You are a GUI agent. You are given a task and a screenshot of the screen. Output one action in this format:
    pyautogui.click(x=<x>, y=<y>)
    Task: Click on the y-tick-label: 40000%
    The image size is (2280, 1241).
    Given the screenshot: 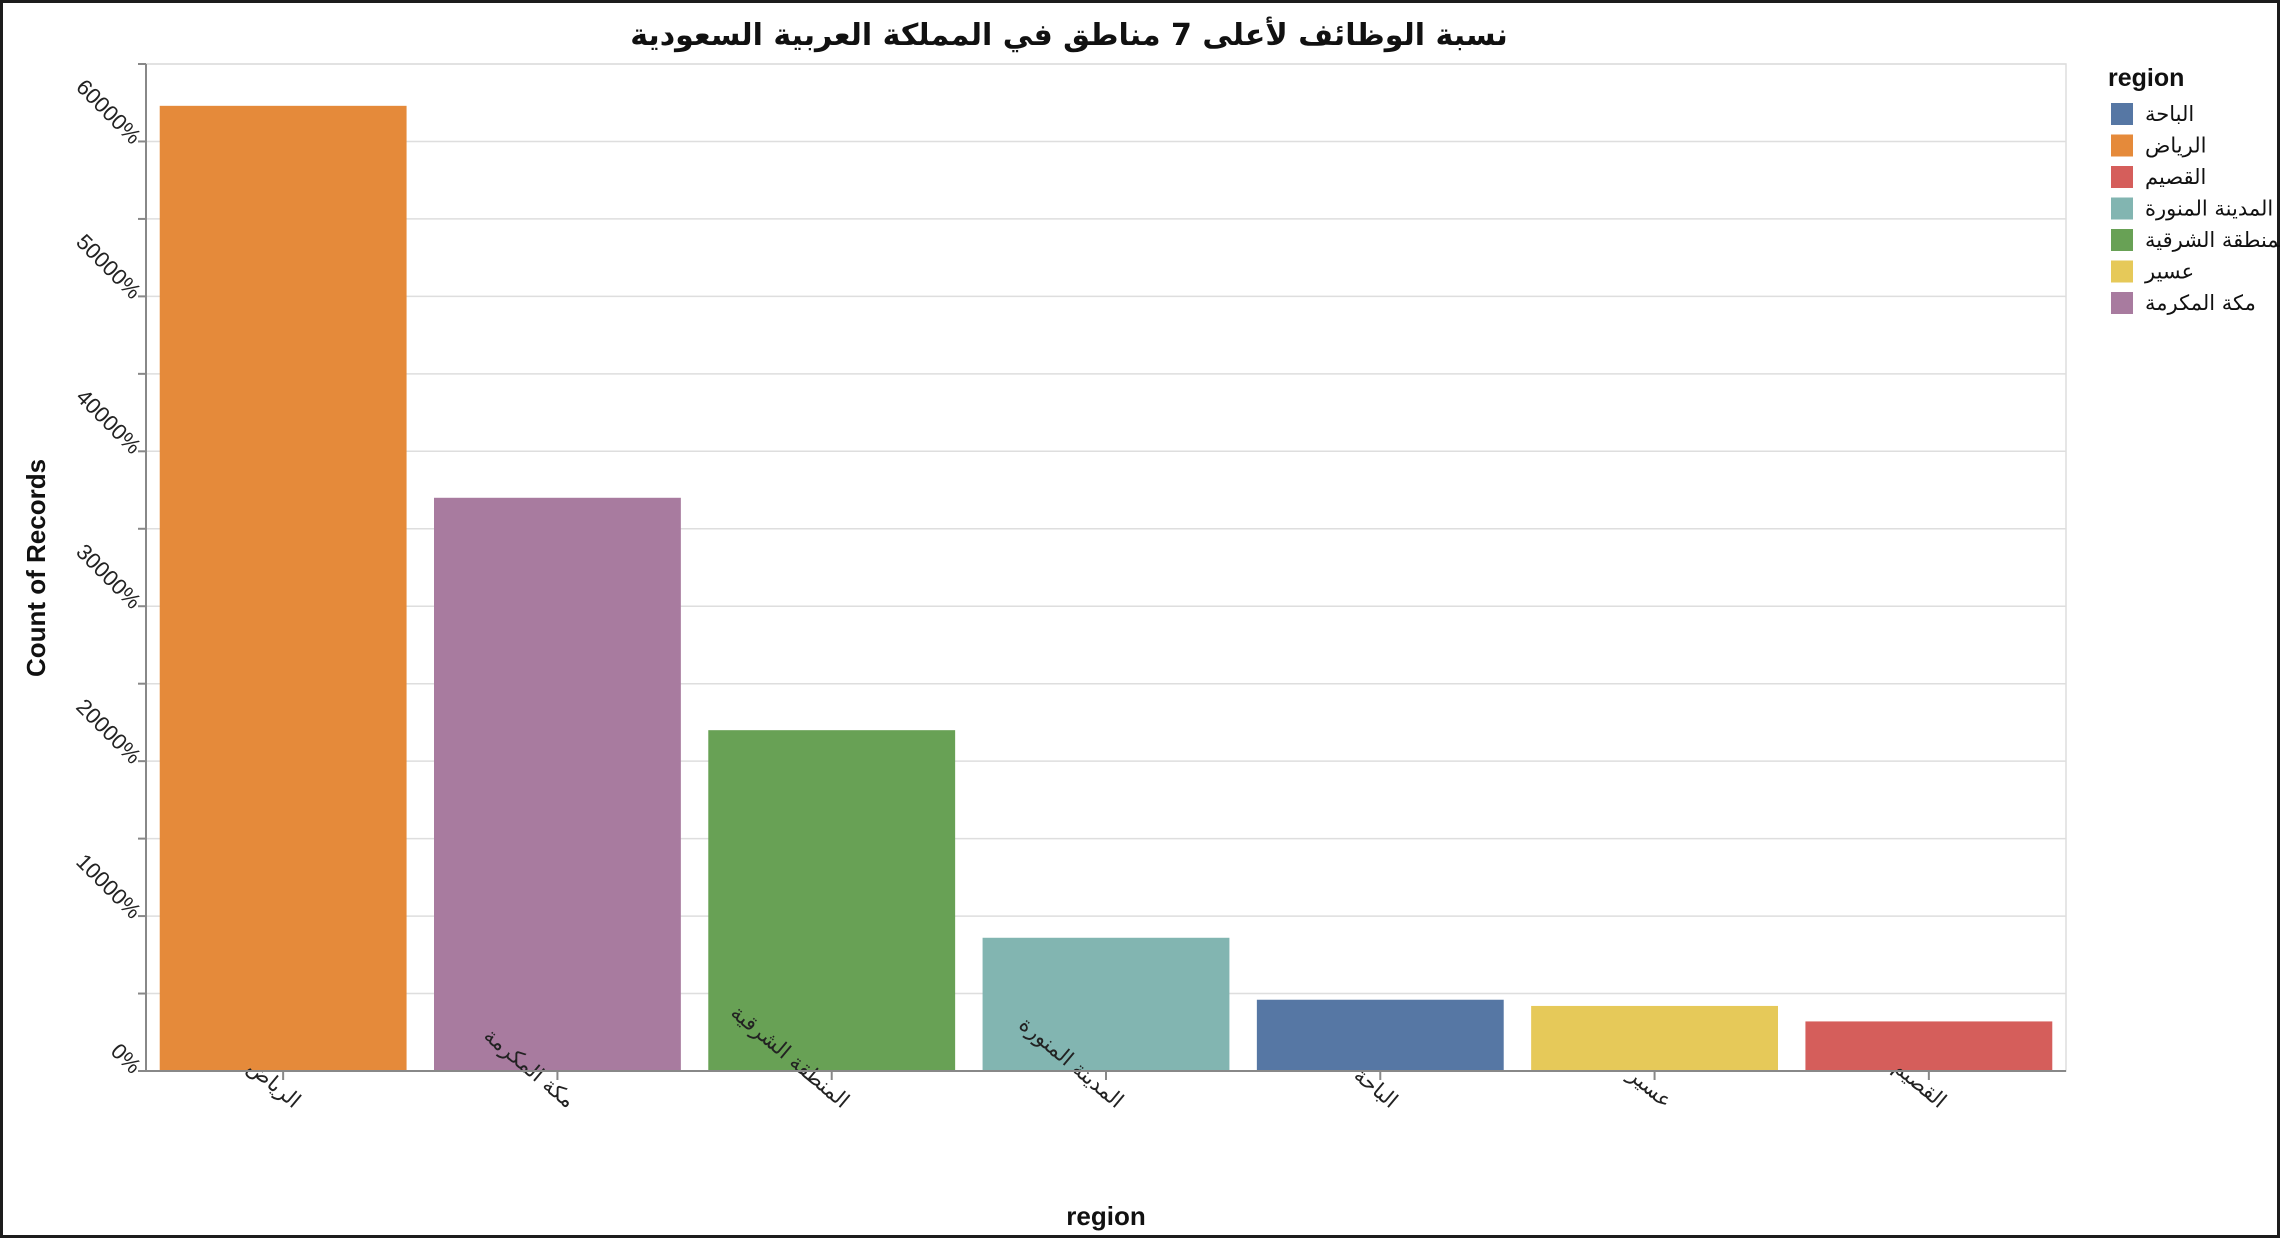 What is the action you would take?
    pyautogui.click(x=108, y=421)
    